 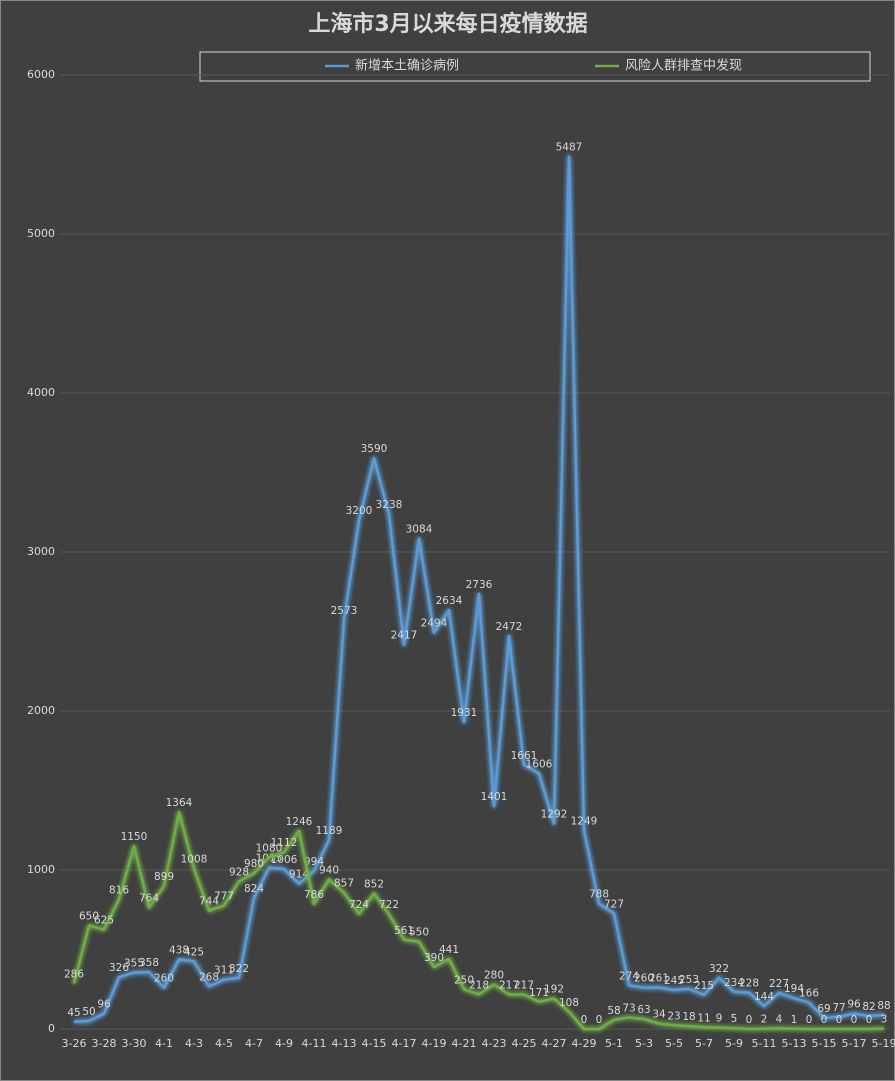 I want to click on data-label: 425, so click(x=194, y=952).